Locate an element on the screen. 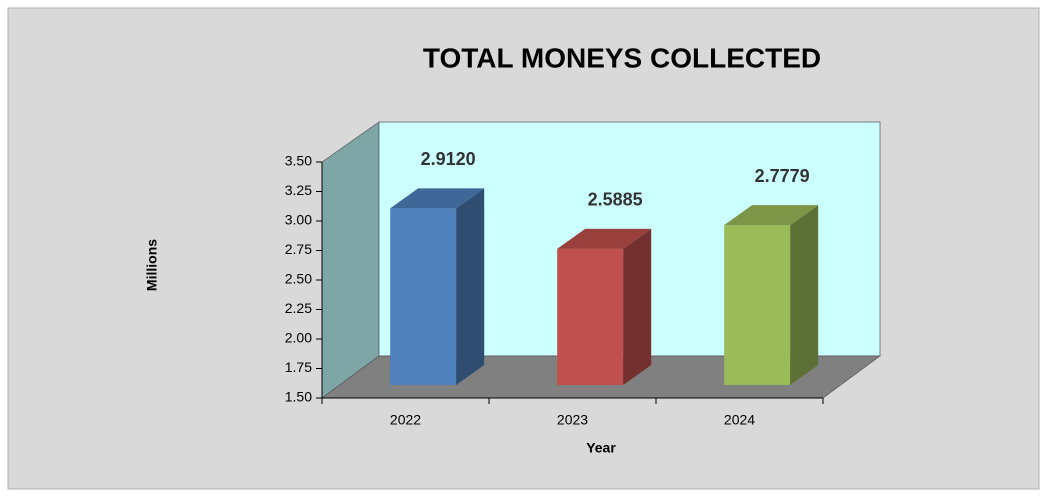 The height and width of the screenshot is (503, 1048). y-tick-label: 3.50 is located at coordinates (298, 161).